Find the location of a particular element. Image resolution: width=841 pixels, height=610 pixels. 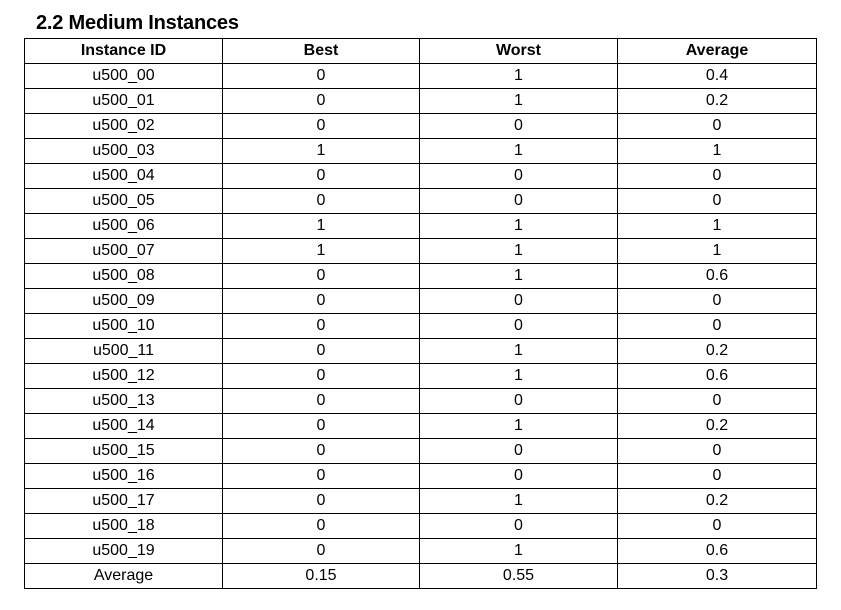

table-row: u500_02 0 0 0 is located at coordinates (420, 126).